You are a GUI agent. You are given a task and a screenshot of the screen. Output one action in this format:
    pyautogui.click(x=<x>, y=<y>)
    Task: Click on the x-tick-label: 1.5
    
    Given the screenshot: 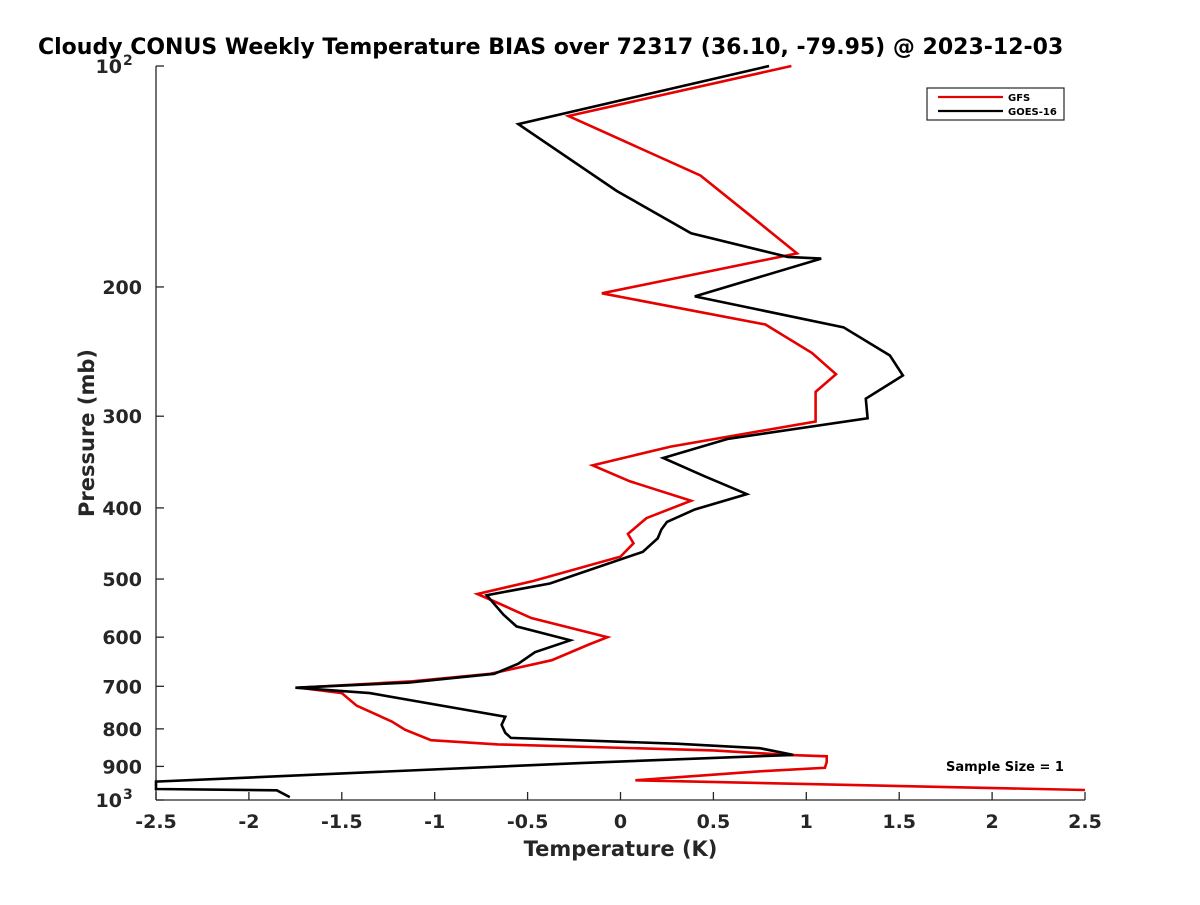 What is the action you would take?
    pyautogui.click(x=899, y=822)
    